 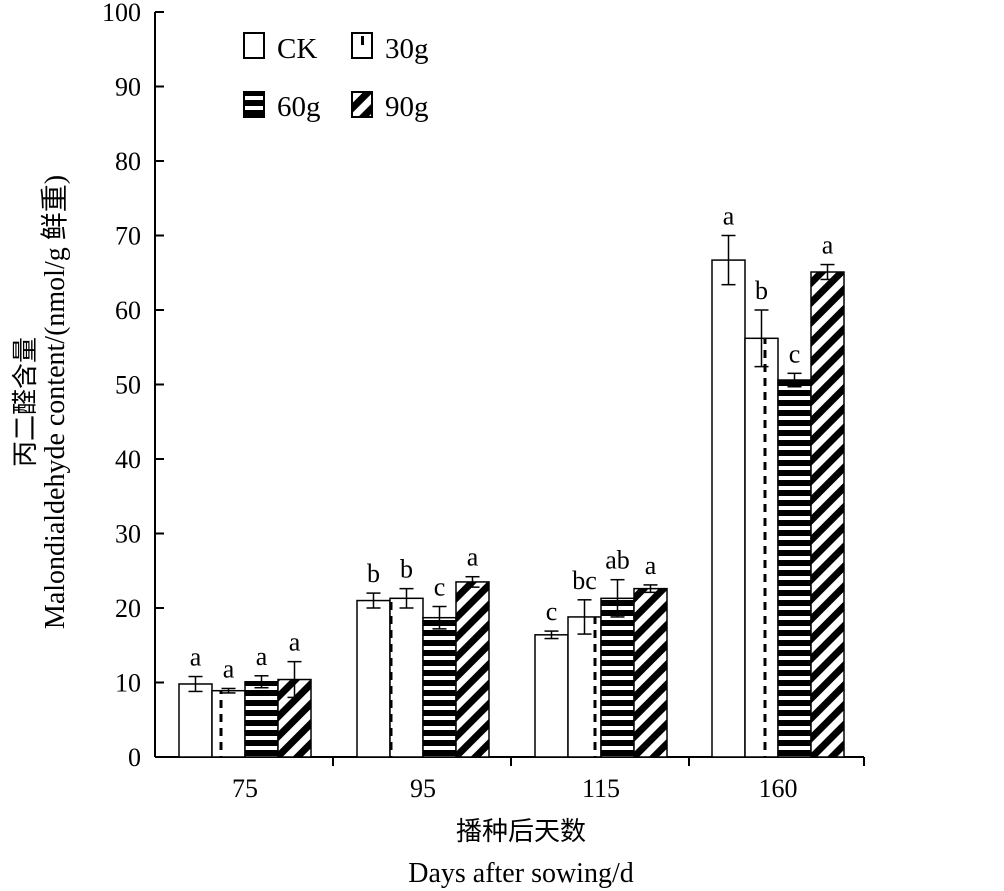 I want to click on legend: CK 30g 60g 90g, so click(x=336, y=77).